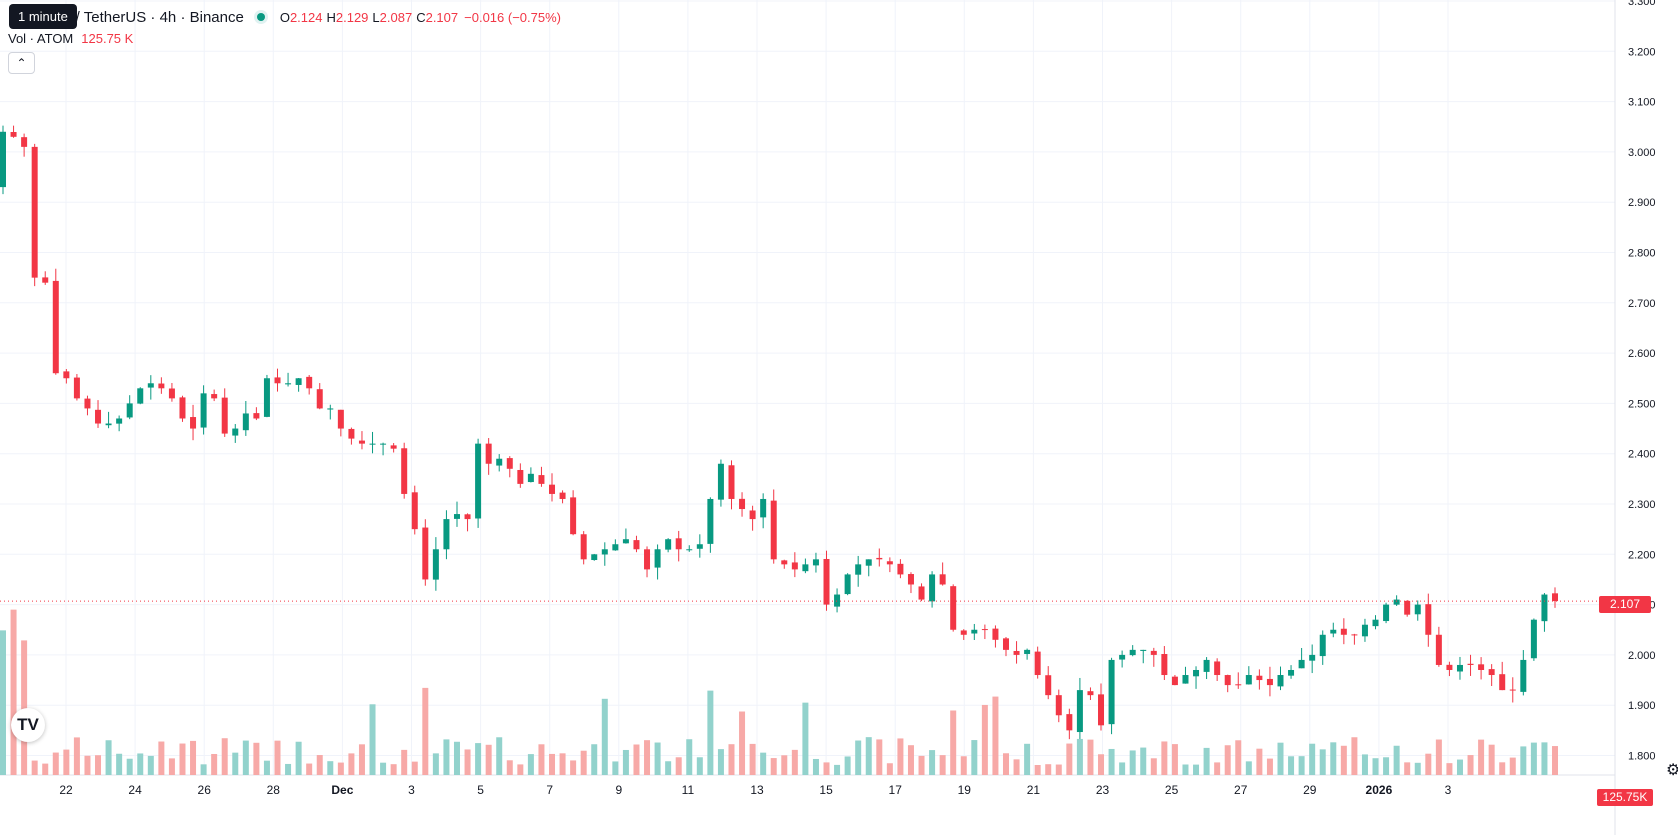 The height and width of the screenshot is (835, 1678). Describe the element at coordinates (396, 17) in the screenshot. I see `low-value: 2.087` at that location.